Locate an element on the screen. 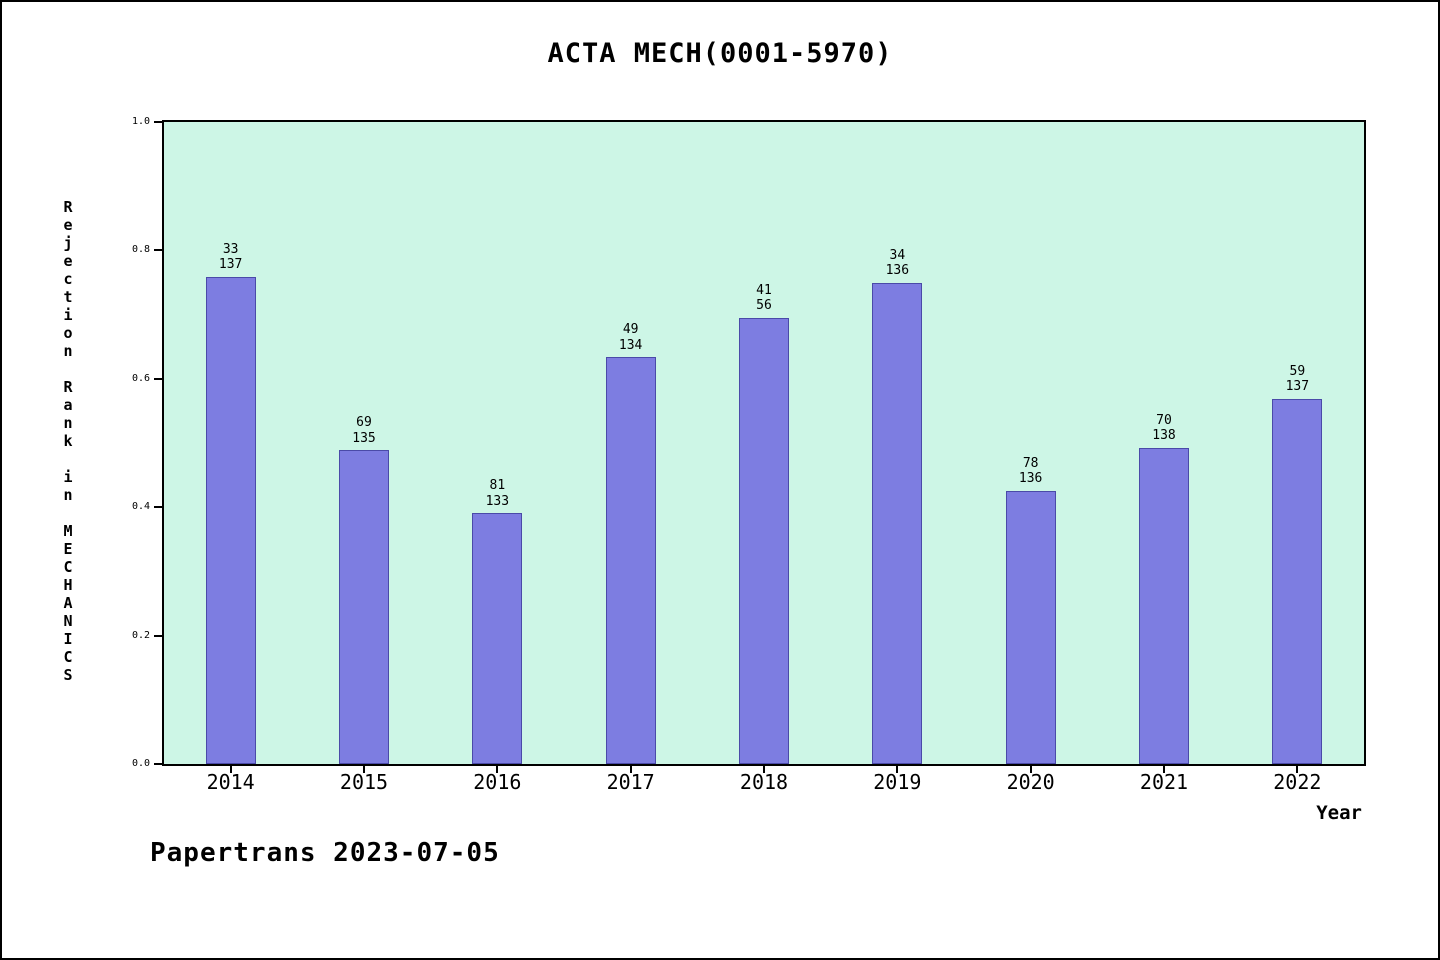 This screenshot has width=1440, height=960. bar-value-label-2016: 81 133 is located at coordinates (497, 493).